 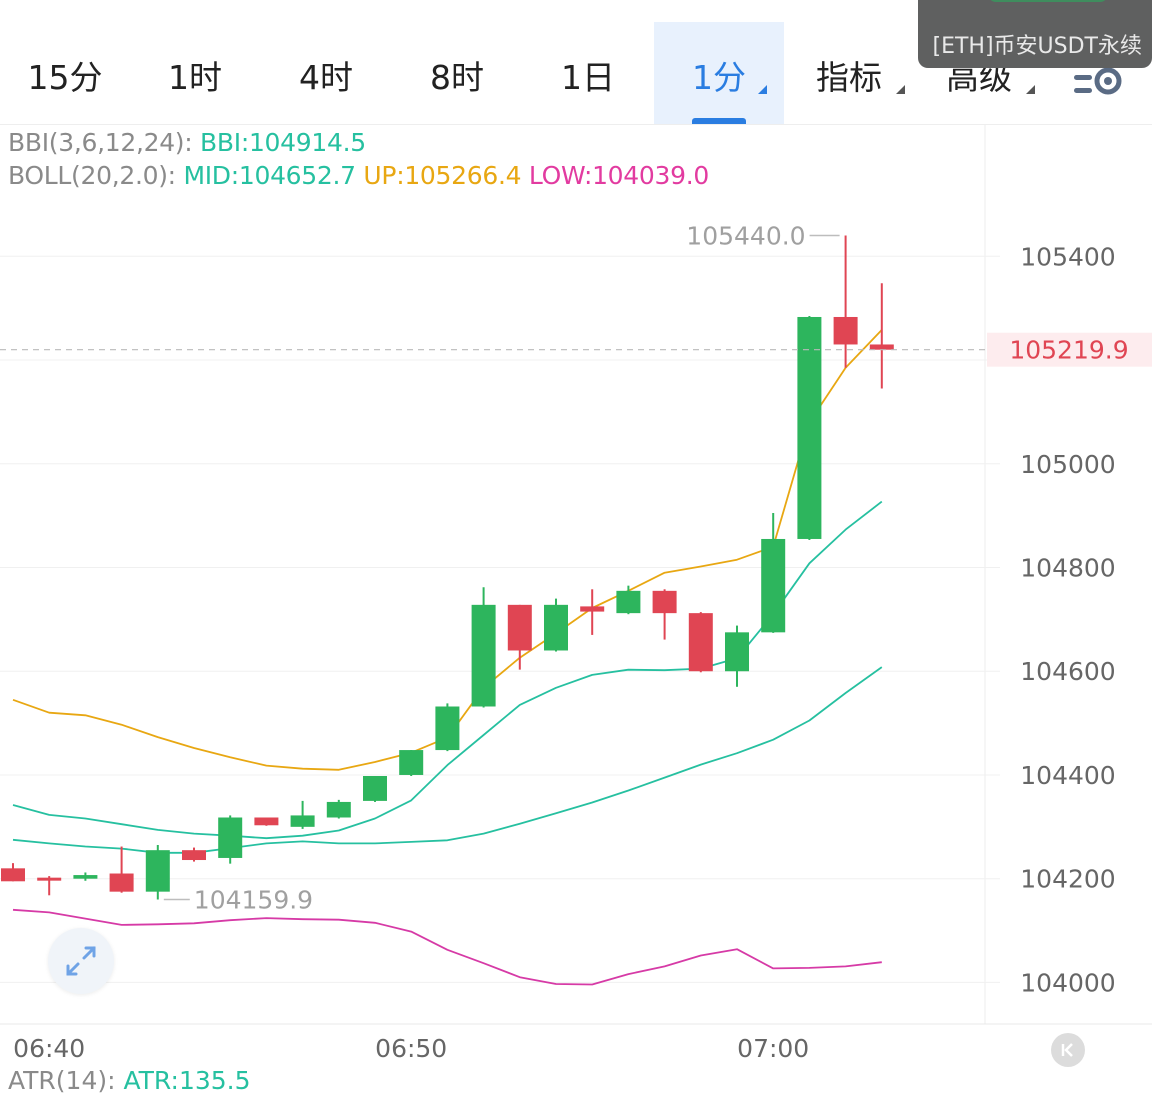 I want to click on atr-legend-value: ATR:135.5, so click(x=187, y=1080).